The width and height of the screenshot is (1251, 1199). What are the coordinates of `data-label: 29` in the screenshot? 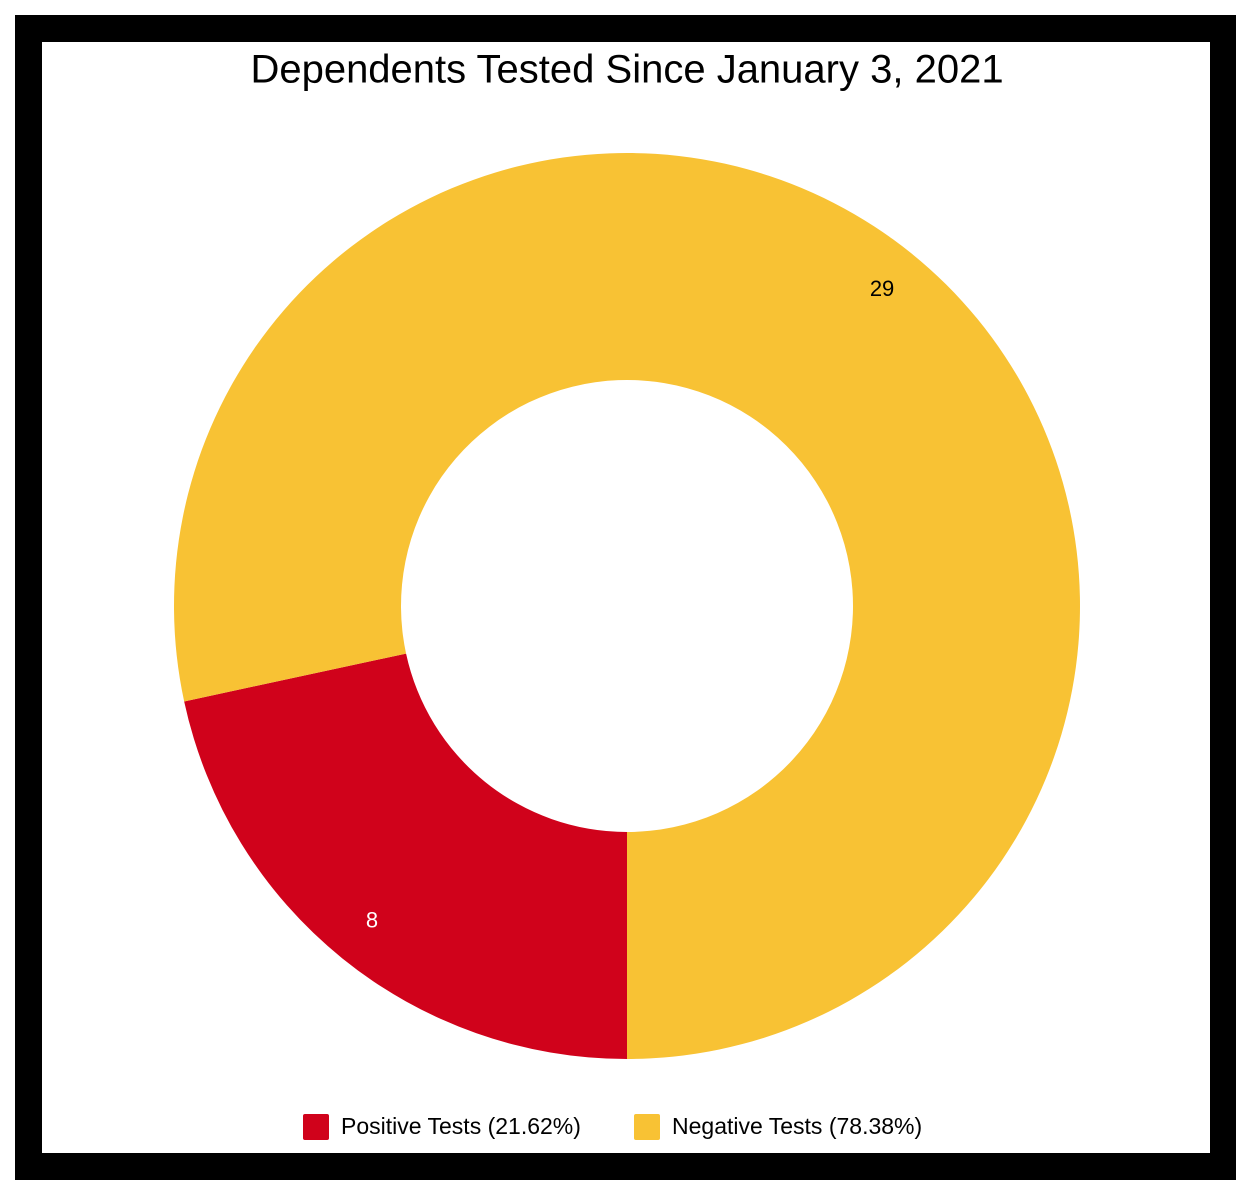 It's located at (882, 288).